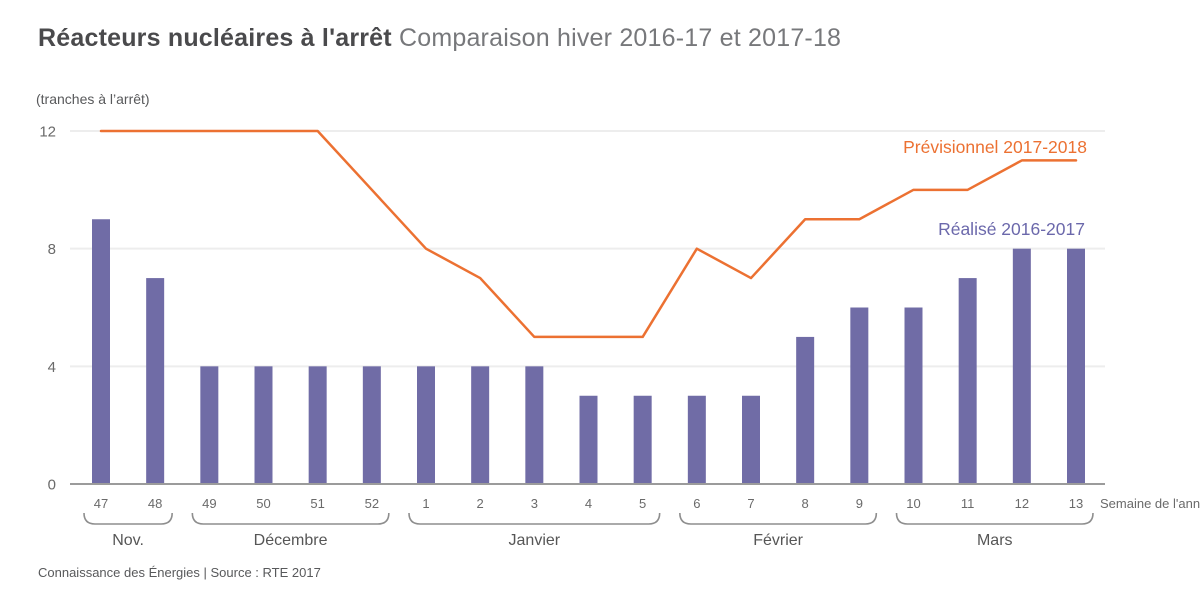 This screenshot has width=1200, height=600. What do you see at coordinates (1022, 503) in the screenshot?
I see `x-tick-week-12: 12` at bounding box center [1022, 503].